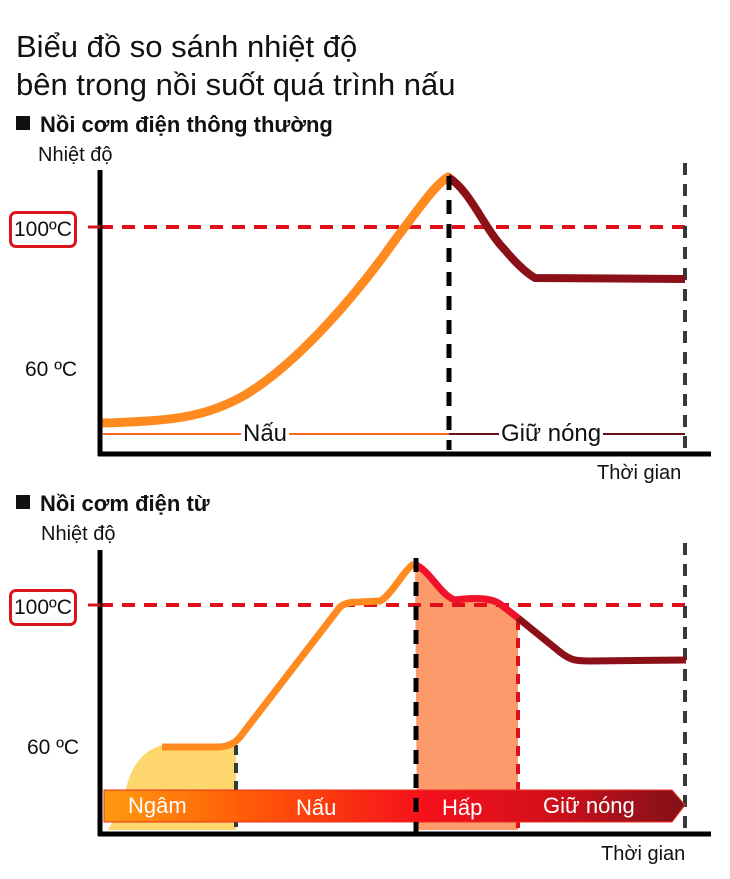 This screenshot has height=879, width=730. What do you see at coordinates (565, 228) in the screenshot?
I see `chart1-keepwarm-curve` at bounding box center [565, 228].